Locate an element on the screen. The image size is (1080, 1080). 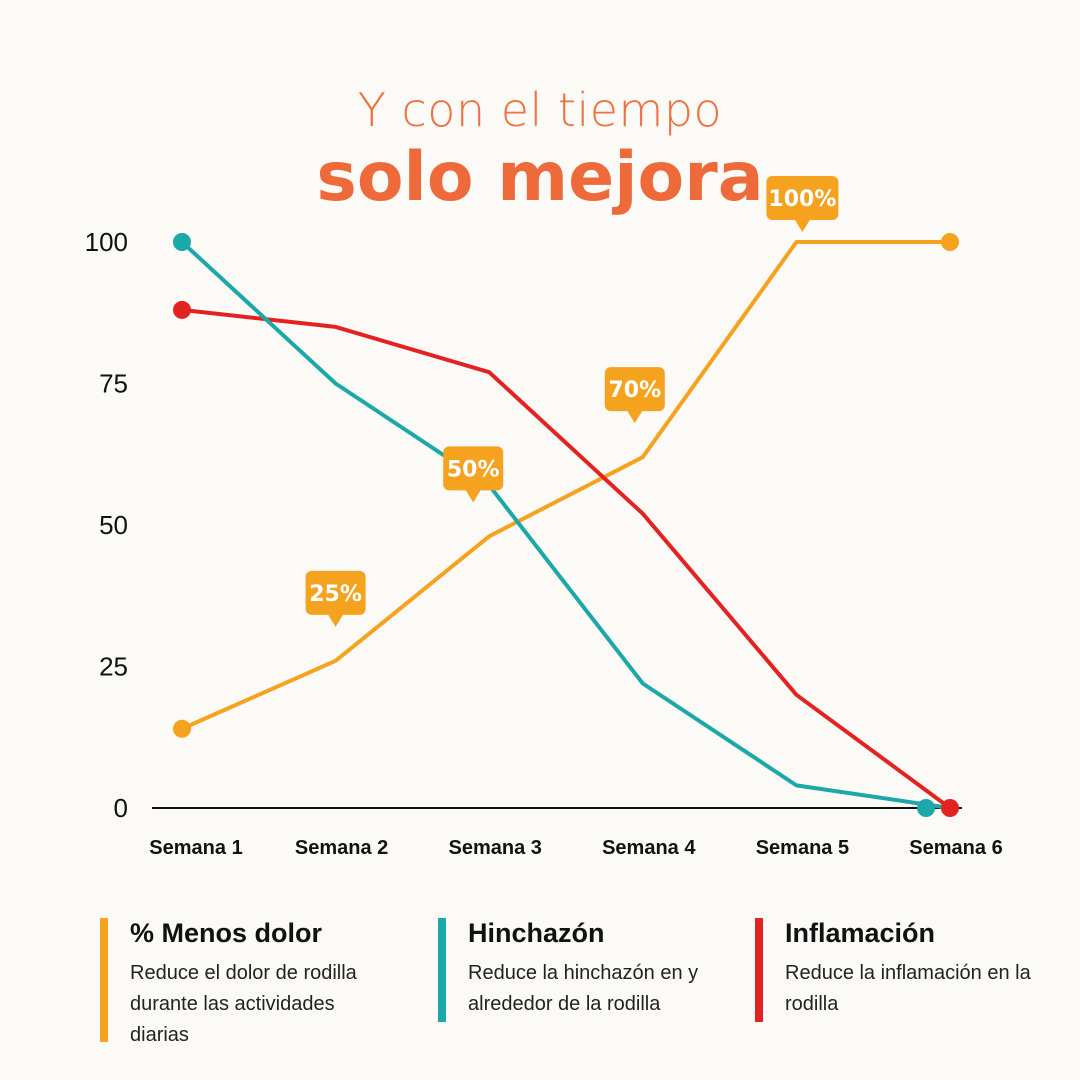
chart-title-line-1: Y con el tiempo is located at coordinates (540, 110).